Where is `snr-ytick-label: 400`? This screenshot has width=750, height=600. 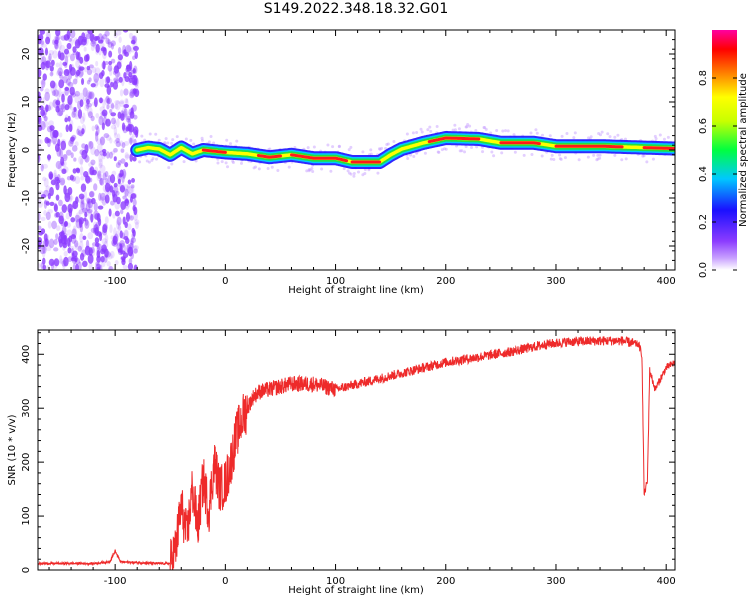 snr-ytick-label: 400 is located at coordinates (26, 354).